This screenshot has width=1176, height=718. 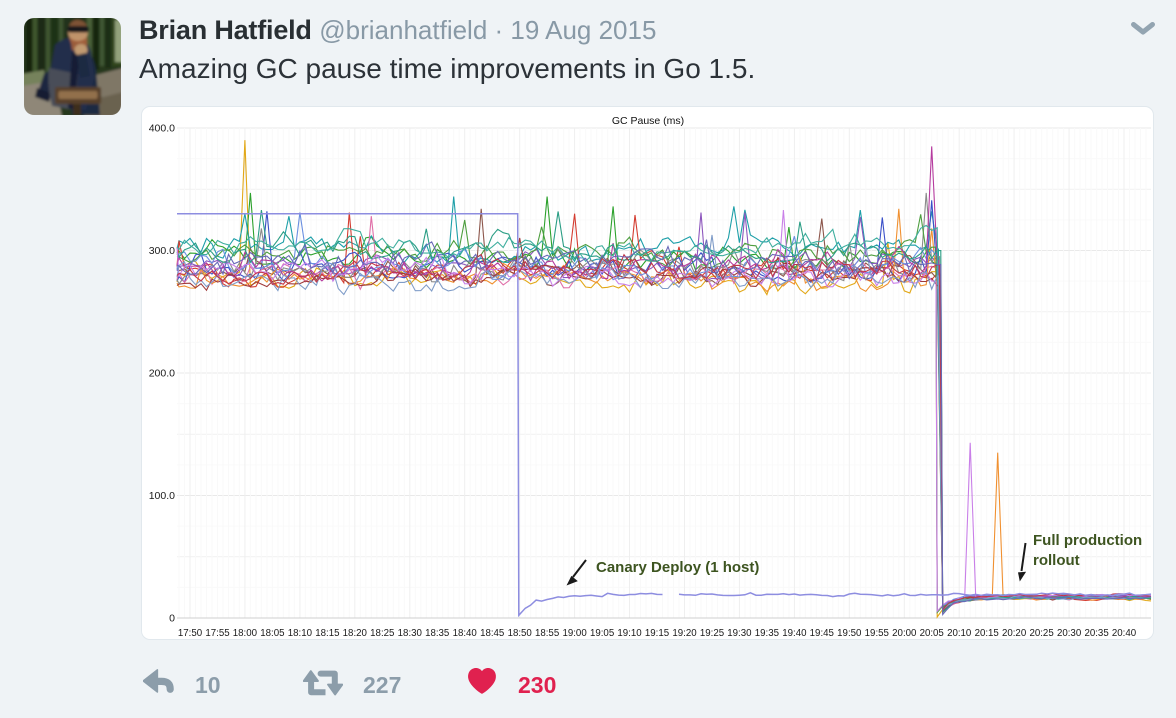 What do you see at coordinates (162, 496) in the screenshot?
I see `svg-text: 100.0` at bounding box center [162, 496].